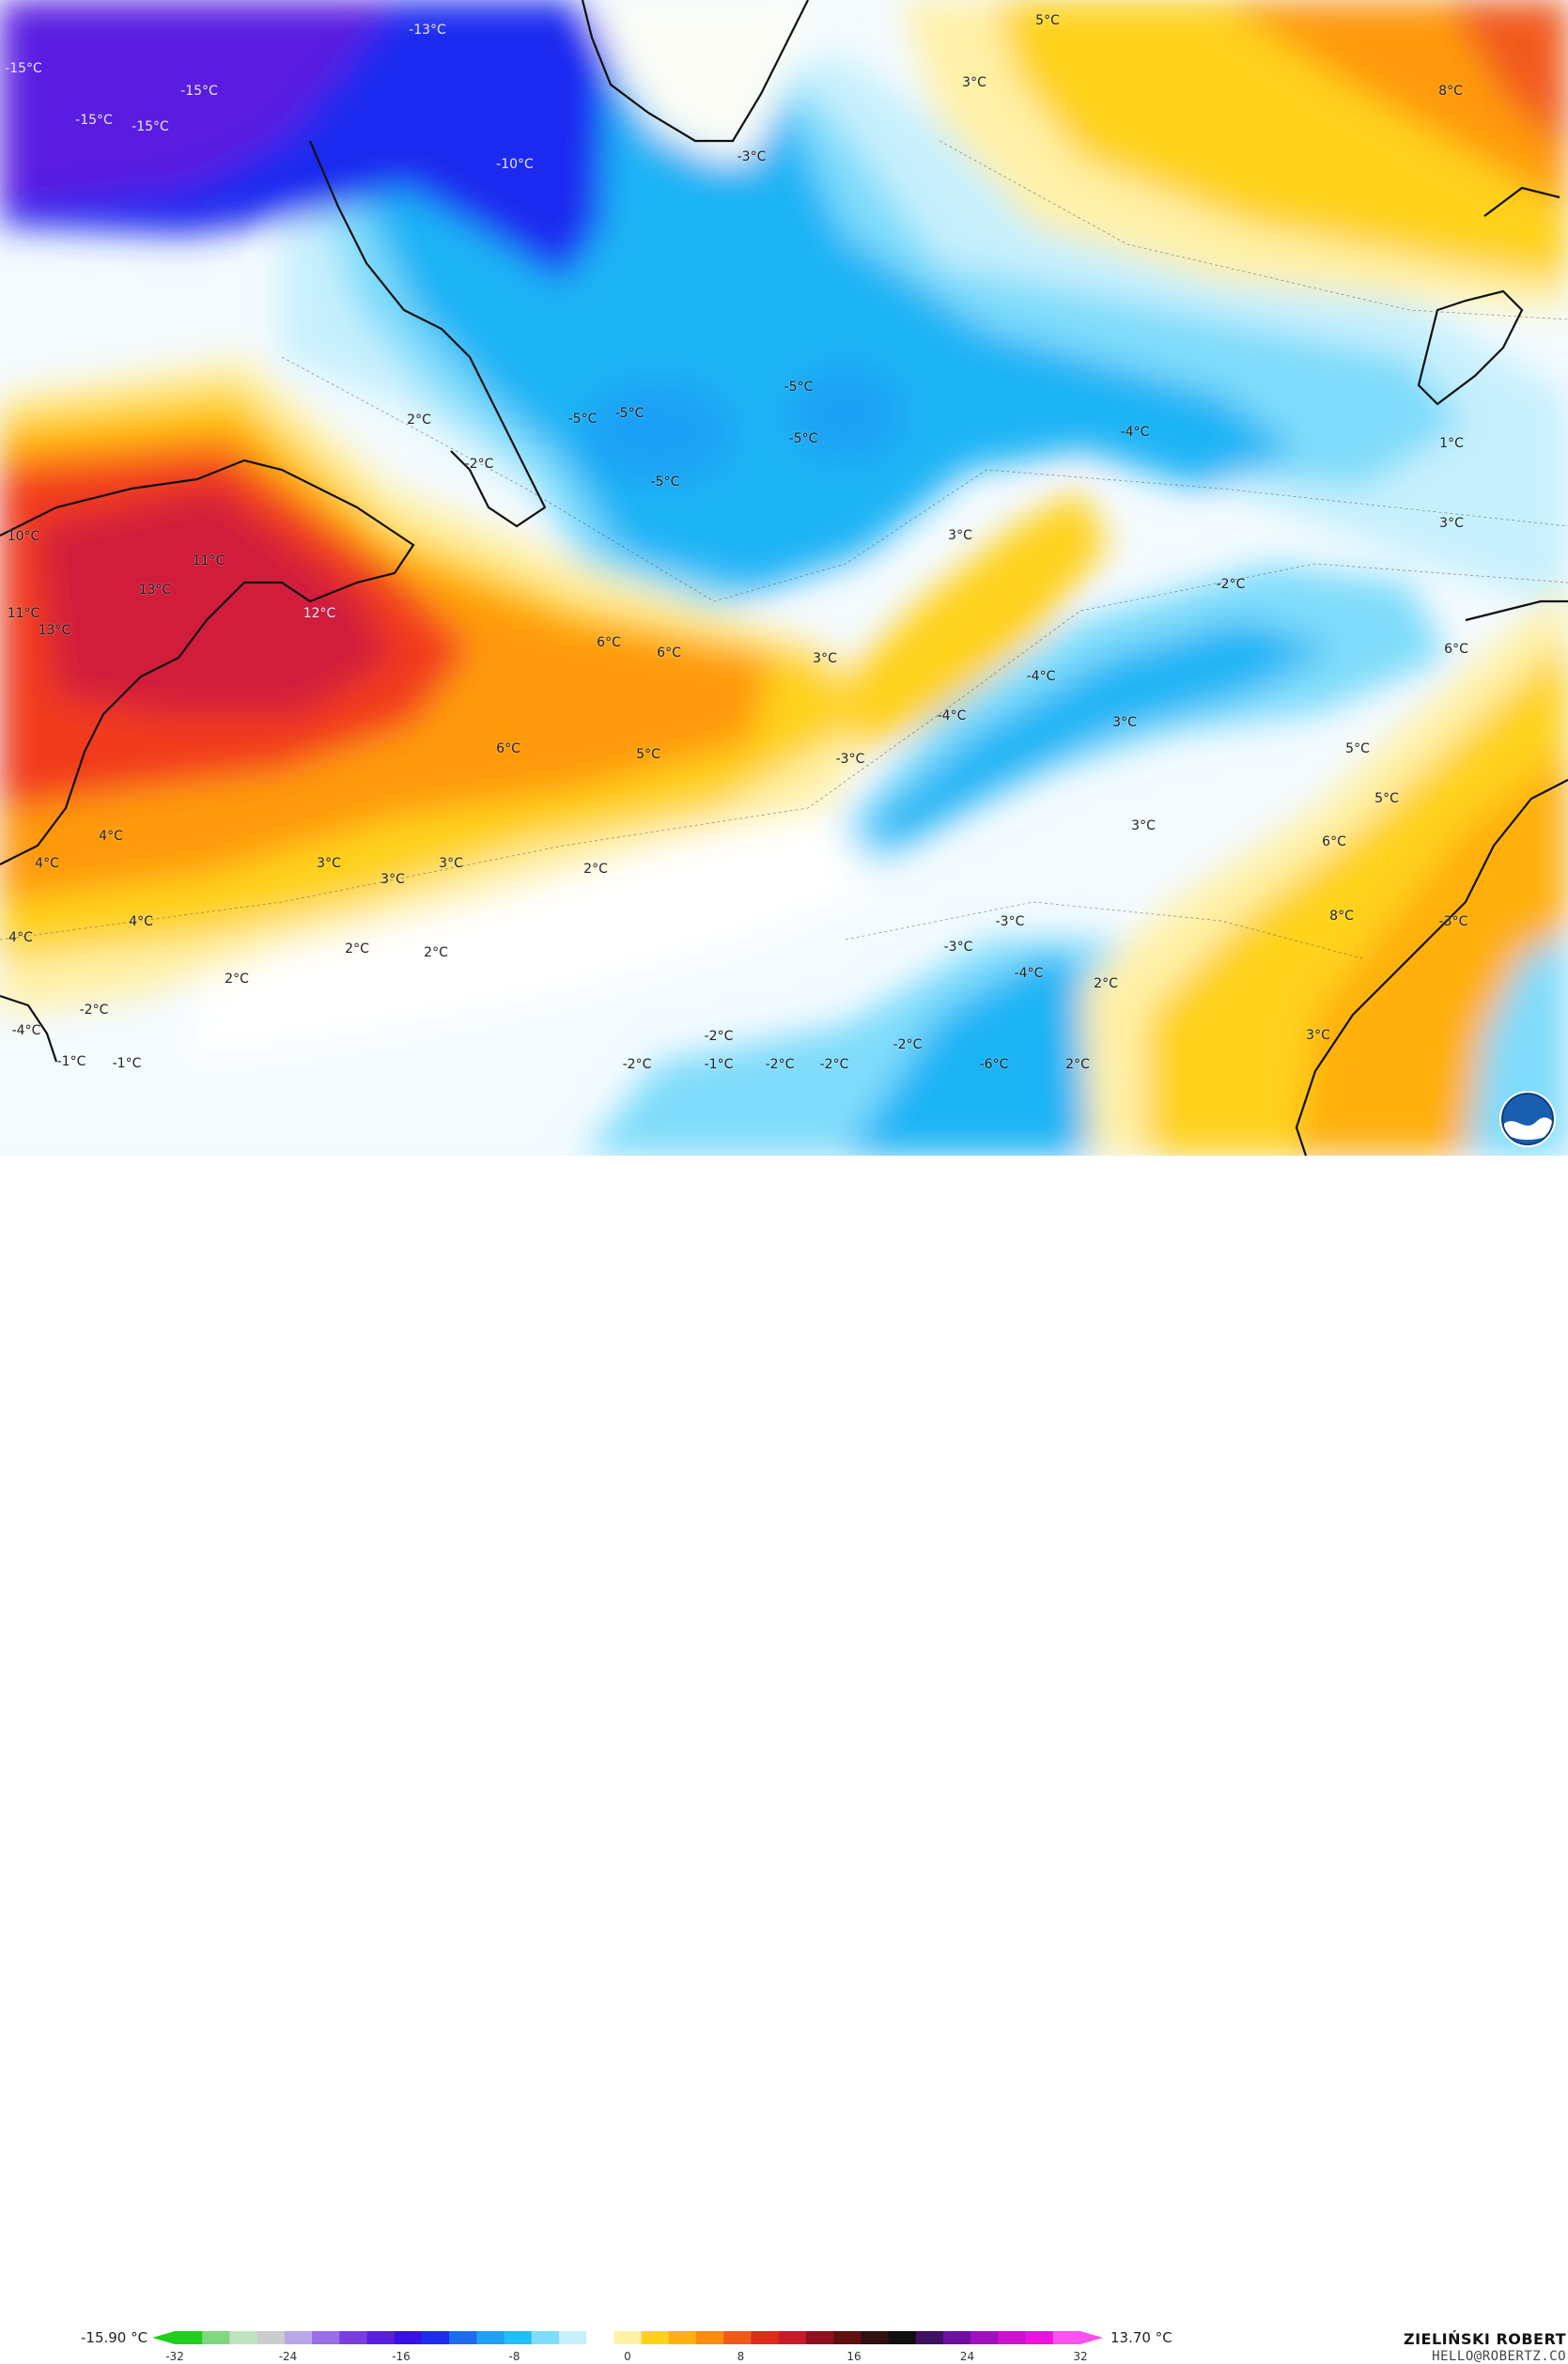 The width and height of the screenshot is (1568, 2364). What do you see at coordinates (719, 1064) in the screenshot?
I see `temp-label: -1°C` at bounding box center [719, 1064].